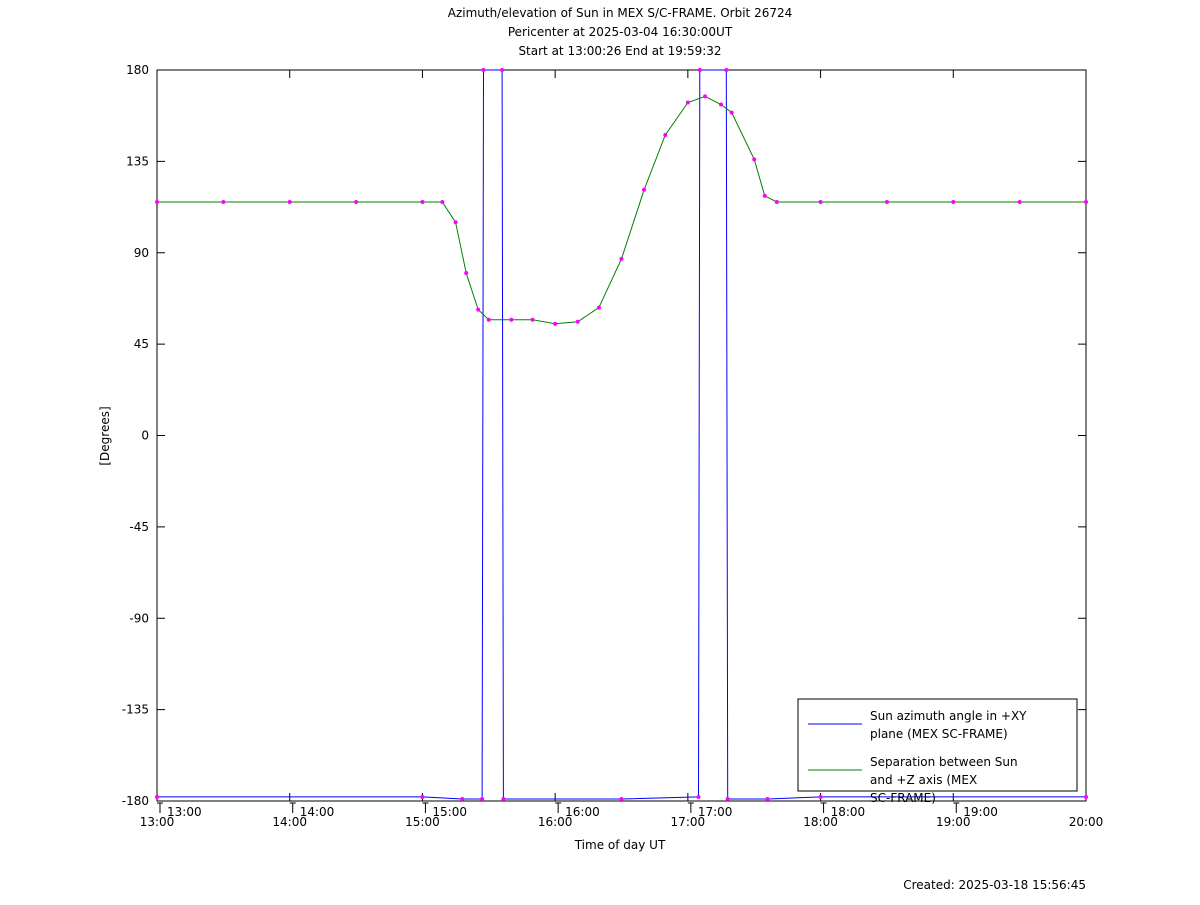 Image resolution: width=1200 pixels, height=905 pixels. I want to click on y-tick-label: 180, so click(137, 70).